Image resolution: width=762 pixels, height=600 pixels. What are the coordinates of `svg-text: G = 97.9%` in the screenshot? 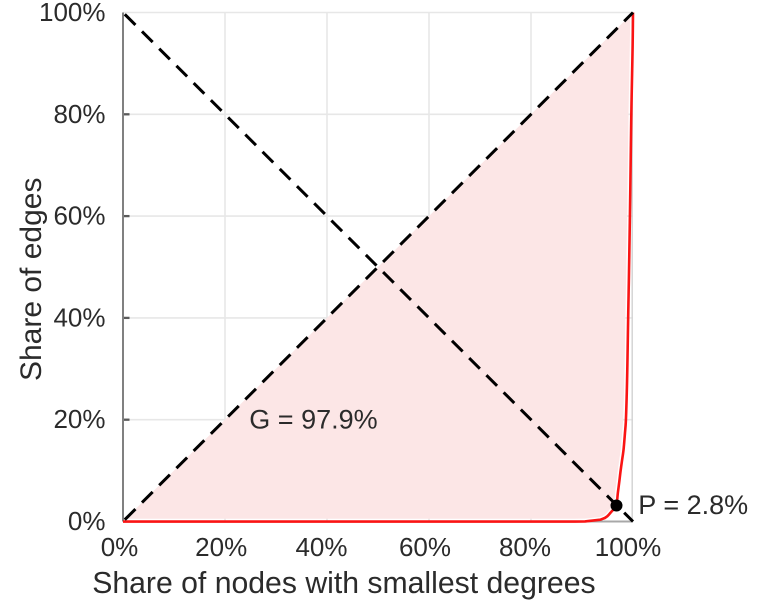 It's located at (313, 420).